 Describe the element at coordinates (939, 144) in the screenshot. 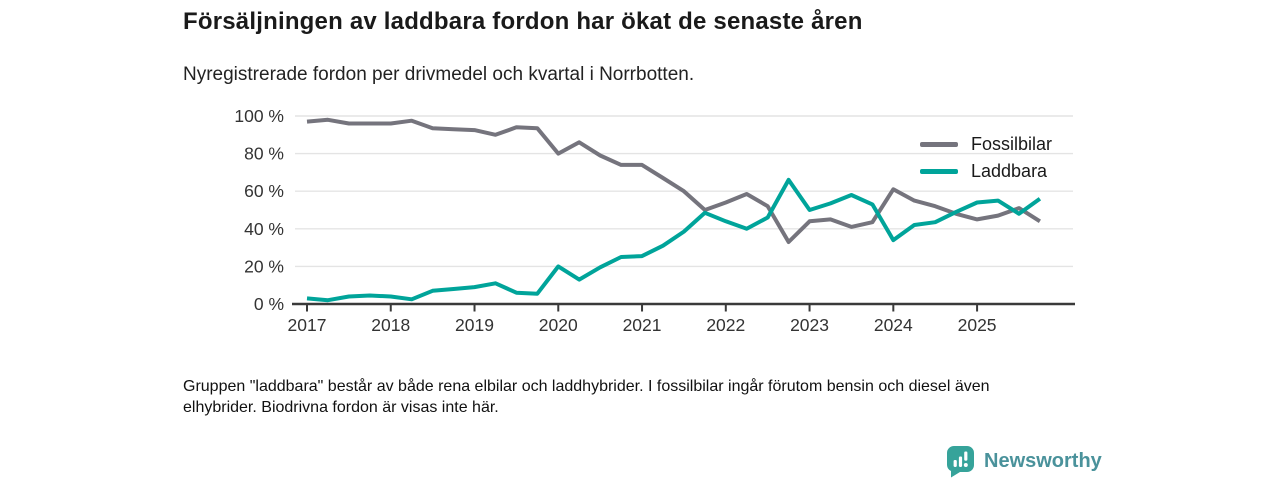

I see `legend-swatch-fossilbilar` at that location.